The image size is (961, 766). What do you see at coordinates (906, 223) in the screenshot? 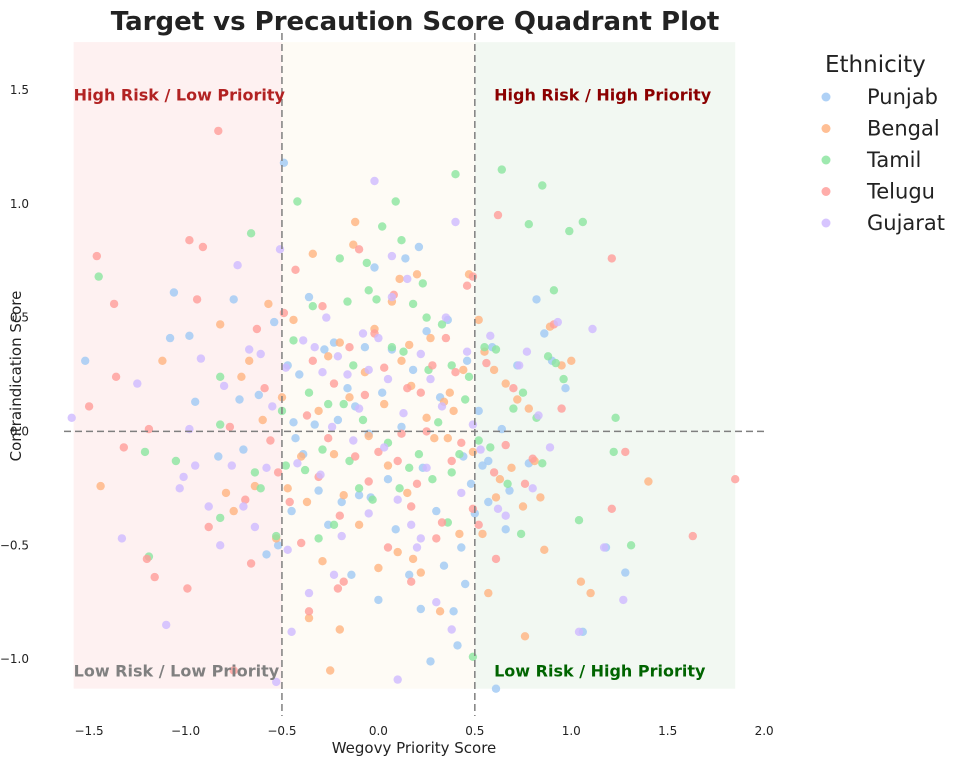
I see `legend-label-gujarat: Gujarat` at bounding box center [906, 223].